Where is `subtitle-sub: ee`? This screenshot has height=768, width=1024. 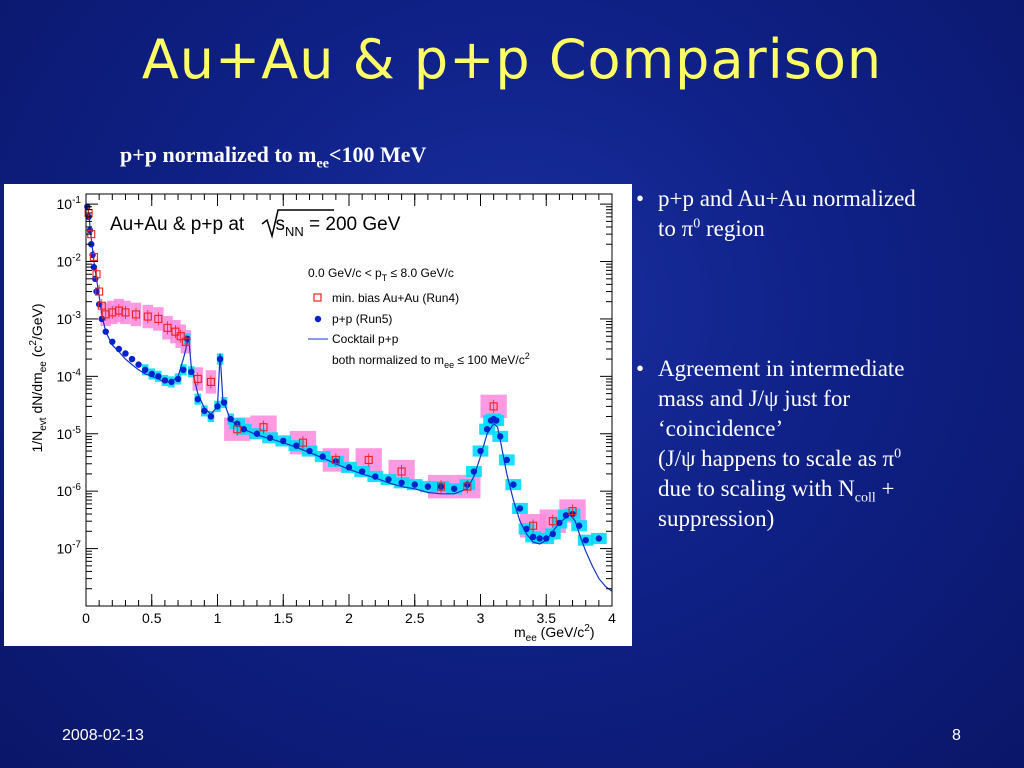 subtitle-sub: ee is located at coordinates (322, 164).